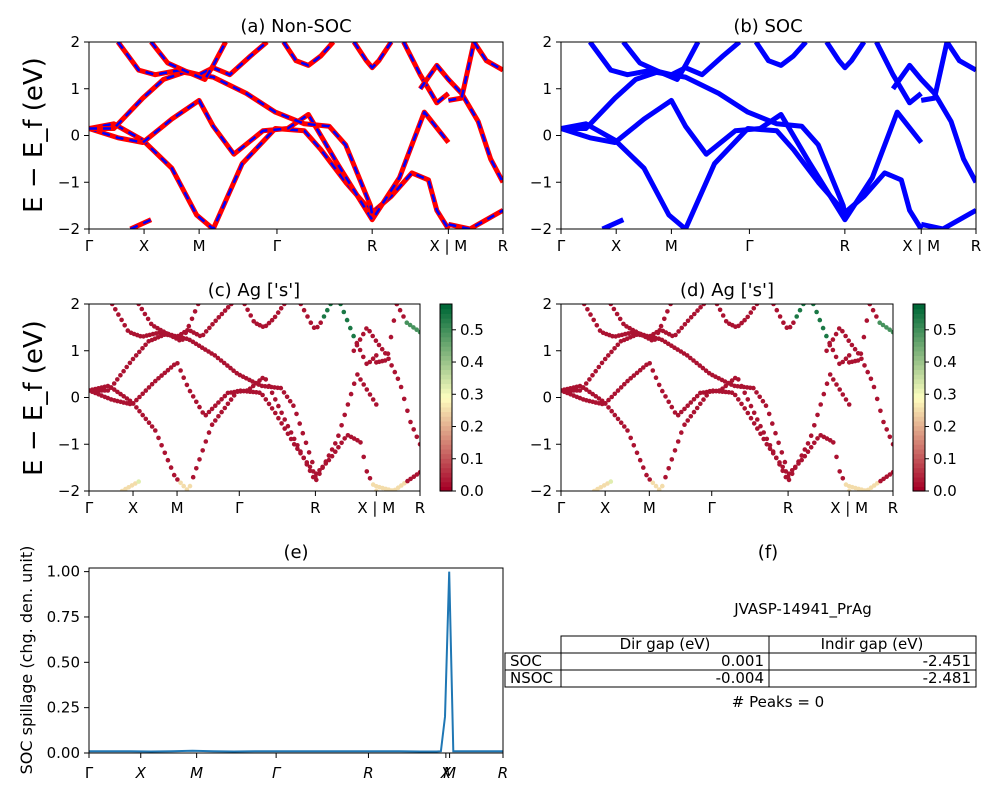 This screenshot has width=1000, height=800. I want to click on panel-a-ytick-label: 0, so click(75, 136).